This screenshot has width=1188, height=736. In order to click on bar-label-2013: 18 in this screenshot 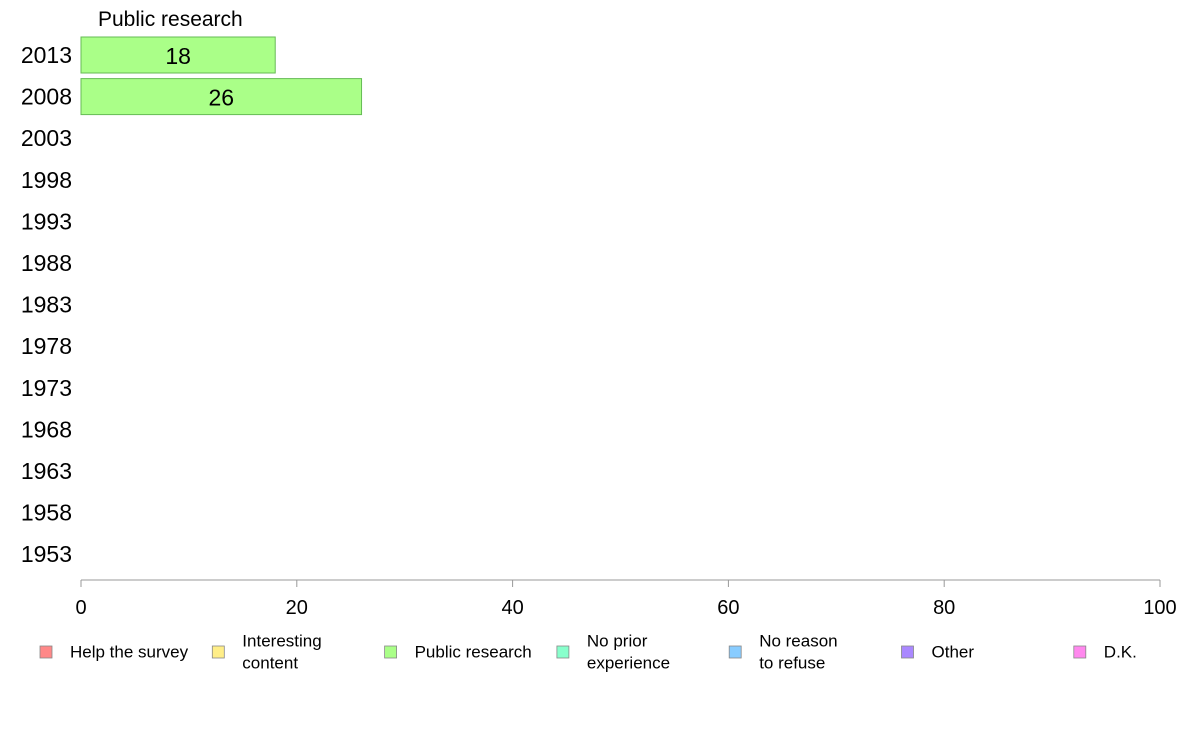, I will do `click(178, 56)`.